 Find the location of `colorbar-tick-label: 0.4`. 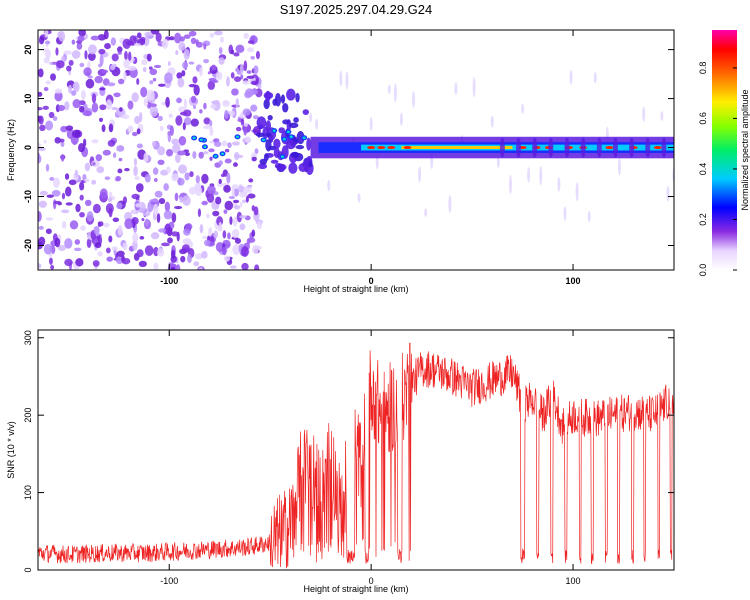

colorbar-tick-label: 0.4 is located at coordinates (703, 169).